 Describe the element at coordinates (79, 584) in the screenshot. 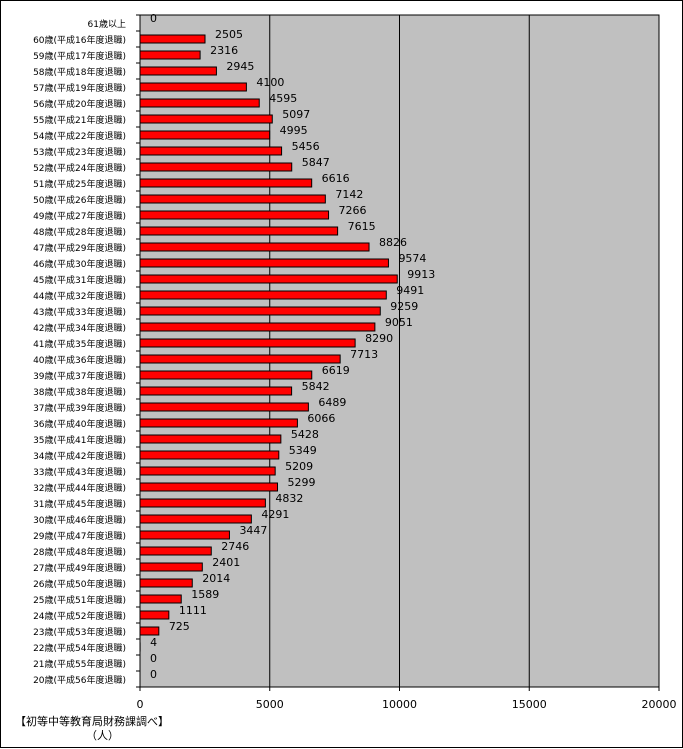

I see `category-label: 26歳(平成50年度退職)` at that location.